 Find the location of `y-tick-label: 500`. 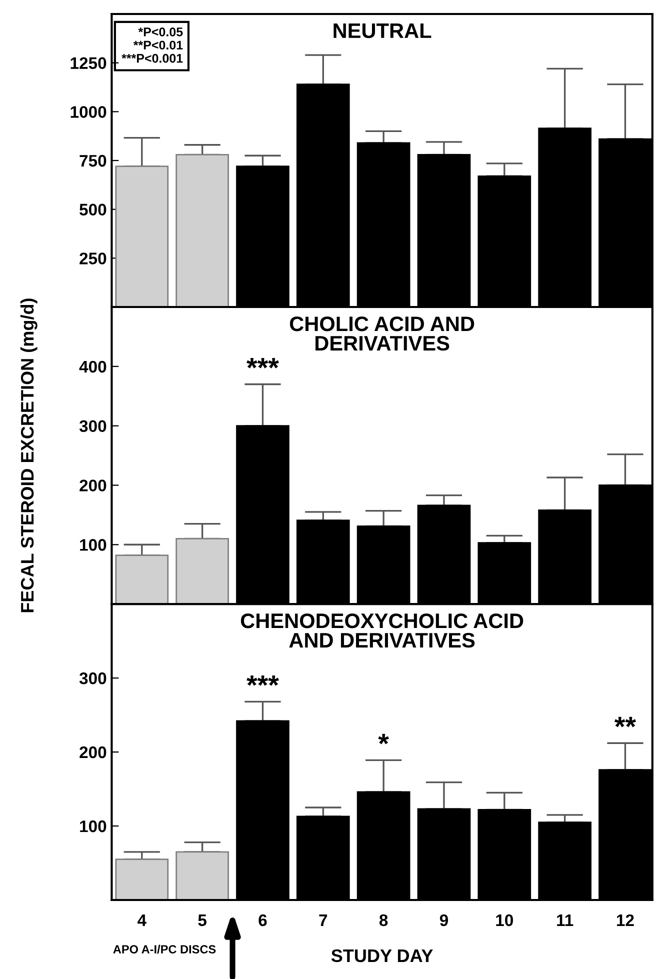

y-tick-label: 500 is located at coordinates (93, 210).